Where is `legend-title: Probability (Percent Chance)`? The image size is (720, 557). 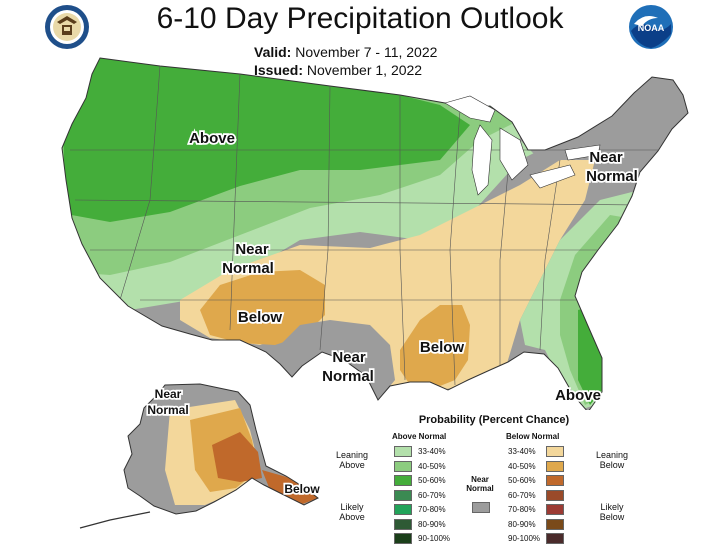 legend-title: Probability (Percent Chance) is located at coordinates (494, 420).